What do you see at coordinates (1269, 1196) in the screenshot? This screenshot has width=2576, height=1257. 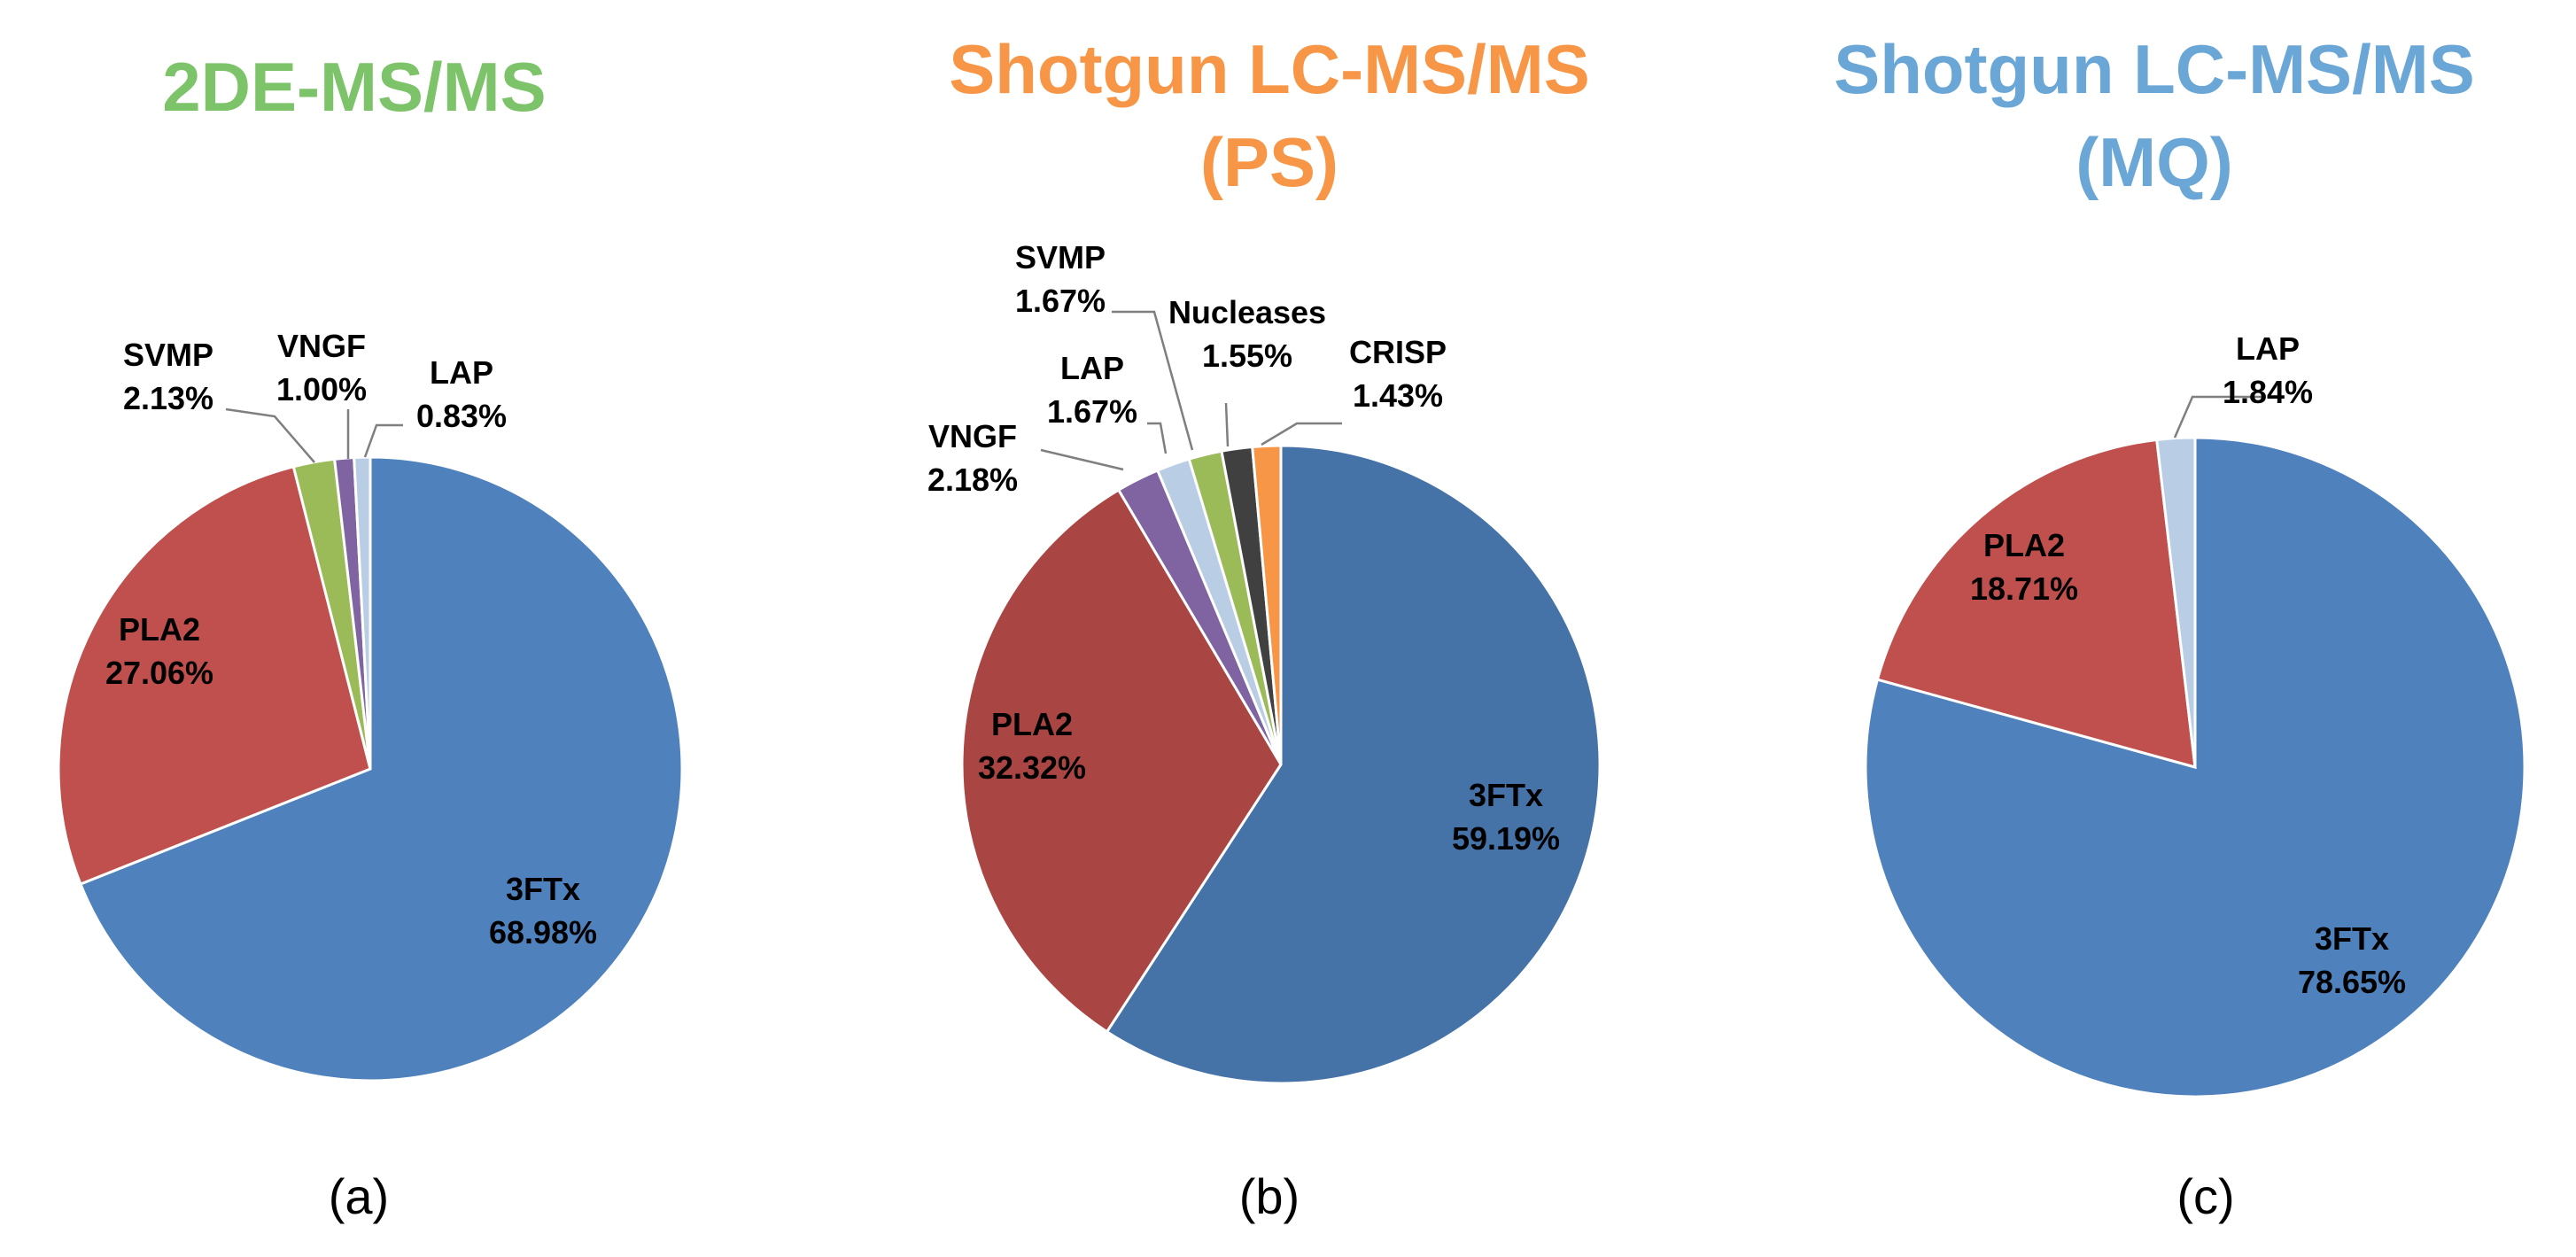 I see `panel-label-b: (b)` at bounding box center [1269, 1196].